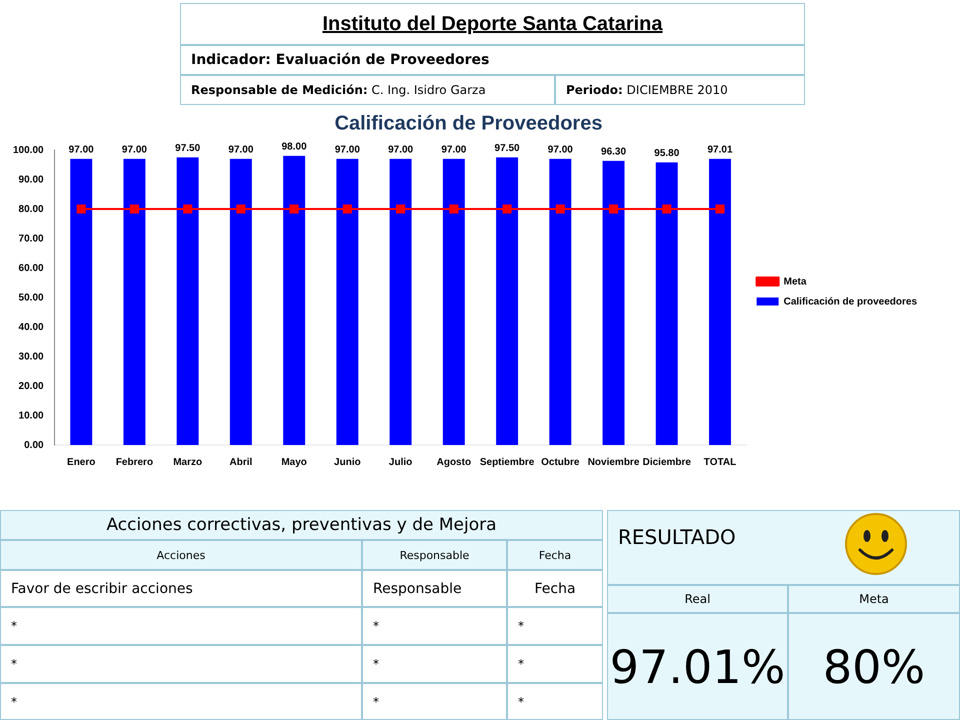  I want to click on x-tick-label: Mayo, so click(294, 462).